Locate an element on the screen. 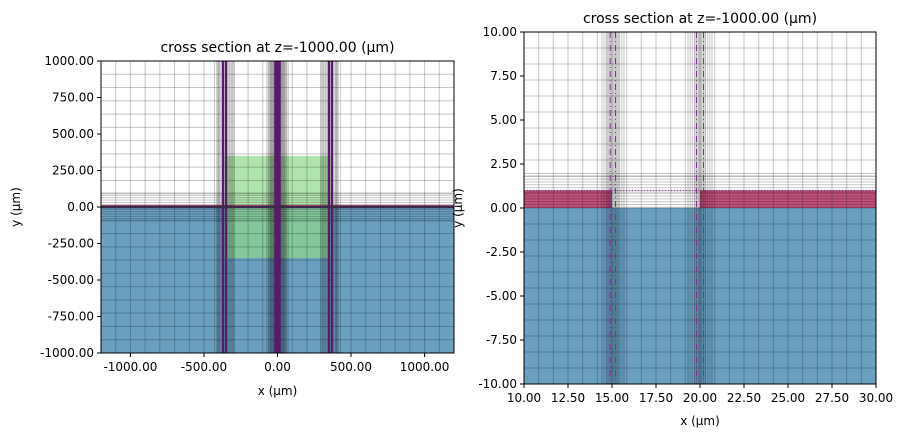 The height and width of the screenshot is (437, 905). x-tick-label: -500.00 is located at coordinates (204, 367).